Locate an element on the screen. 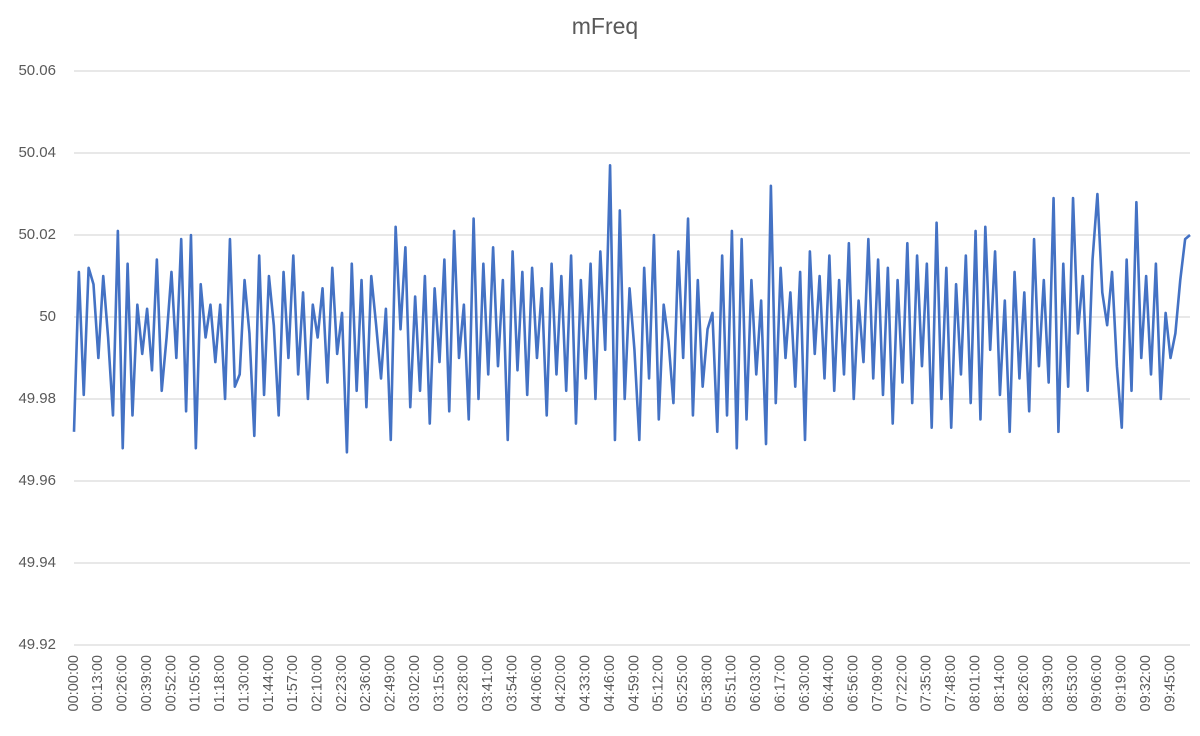  x-tick-label: 01:18:00 is located at coordinates (220, 683).